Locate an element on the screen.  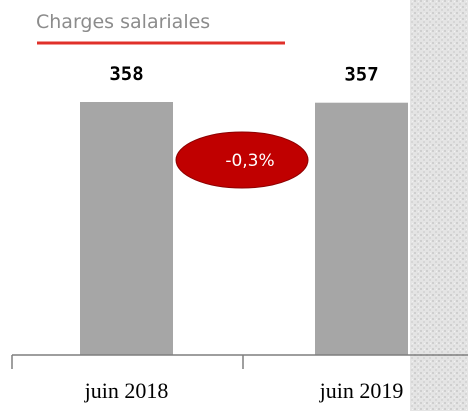
annotation-badge is located at coordinates (242, 160).